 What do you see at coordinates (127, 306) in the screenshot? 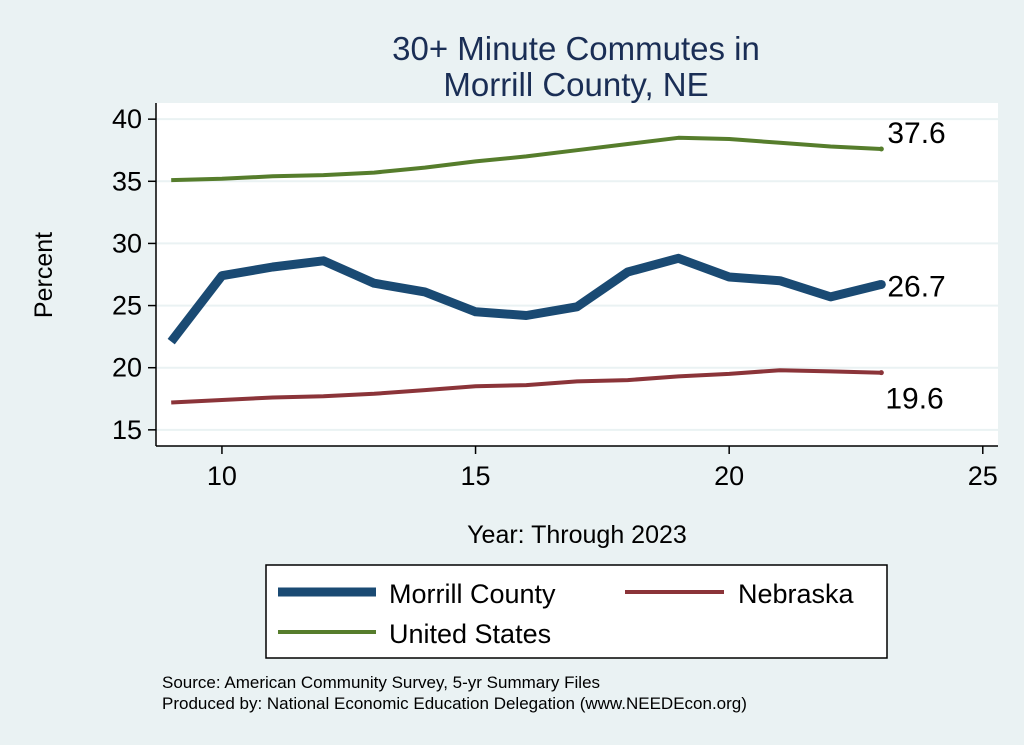
I see `y-tick-label-25: 25` at bounding box center [127, 306].